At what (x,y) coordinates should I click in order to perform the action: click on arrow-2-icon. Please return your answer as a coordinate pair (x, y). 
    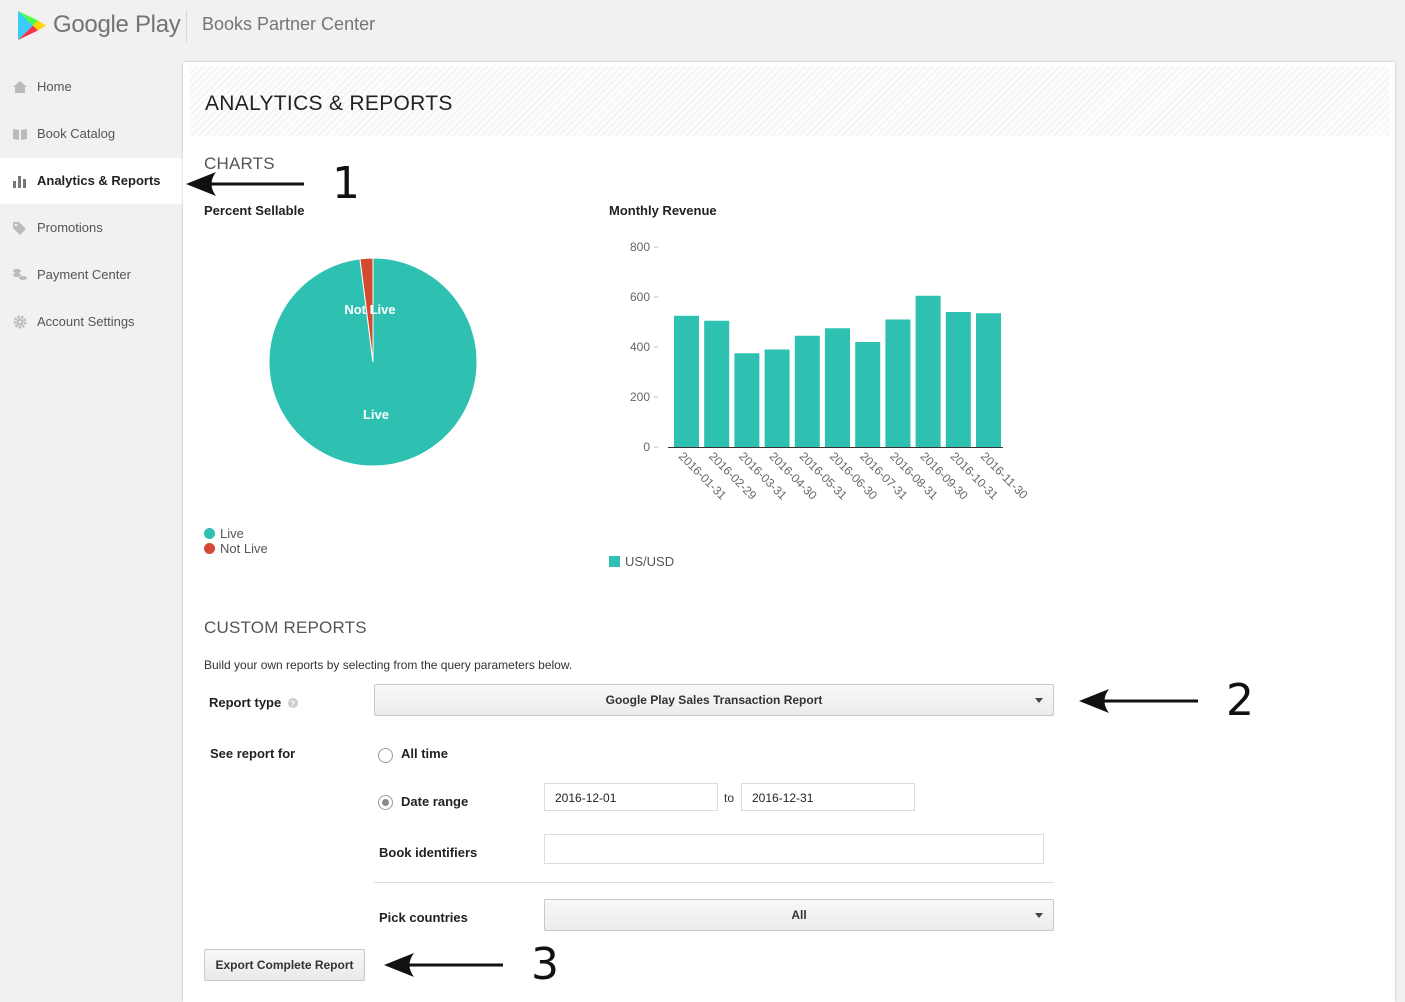
    Looking at the image, I should click on (1138, 701).